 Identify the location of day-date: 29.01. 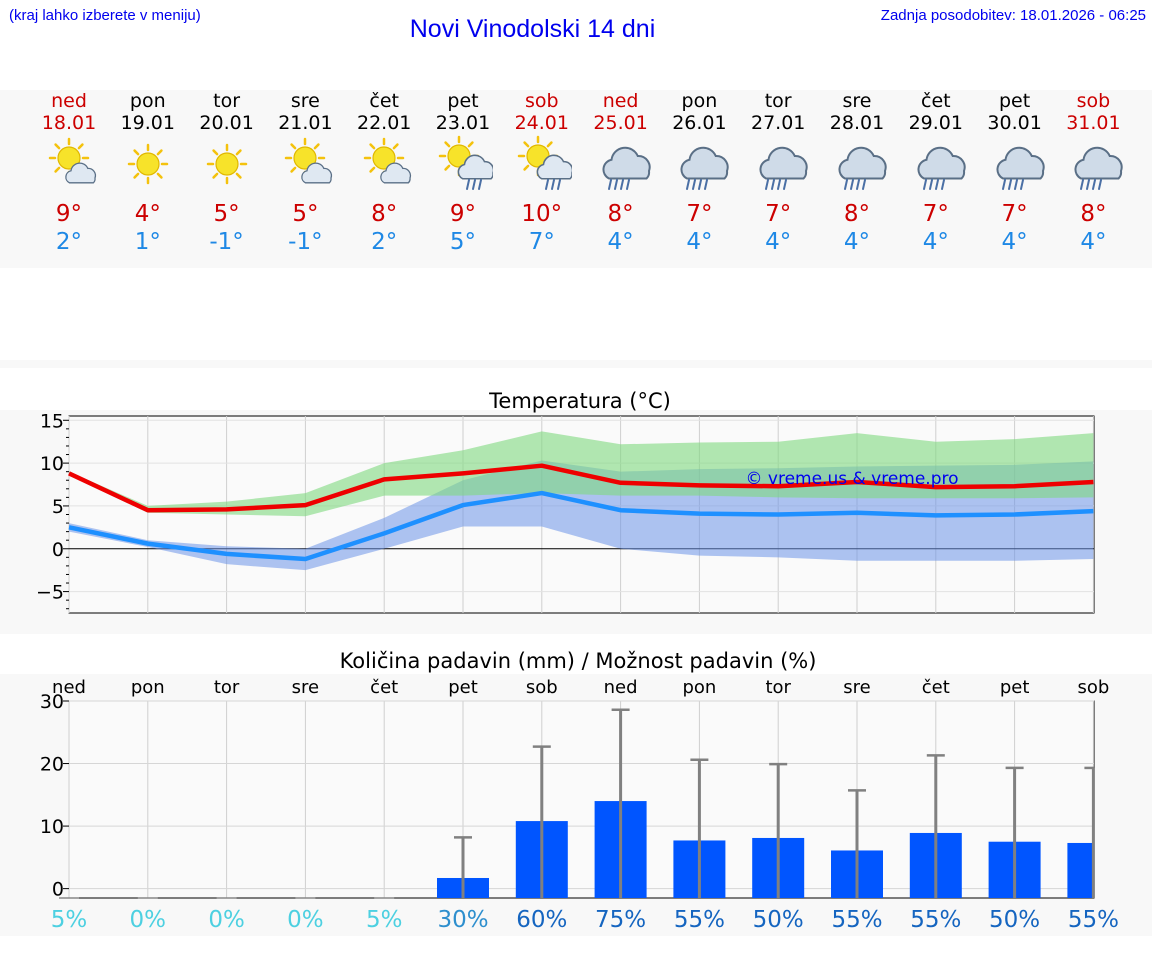
(935, 123).